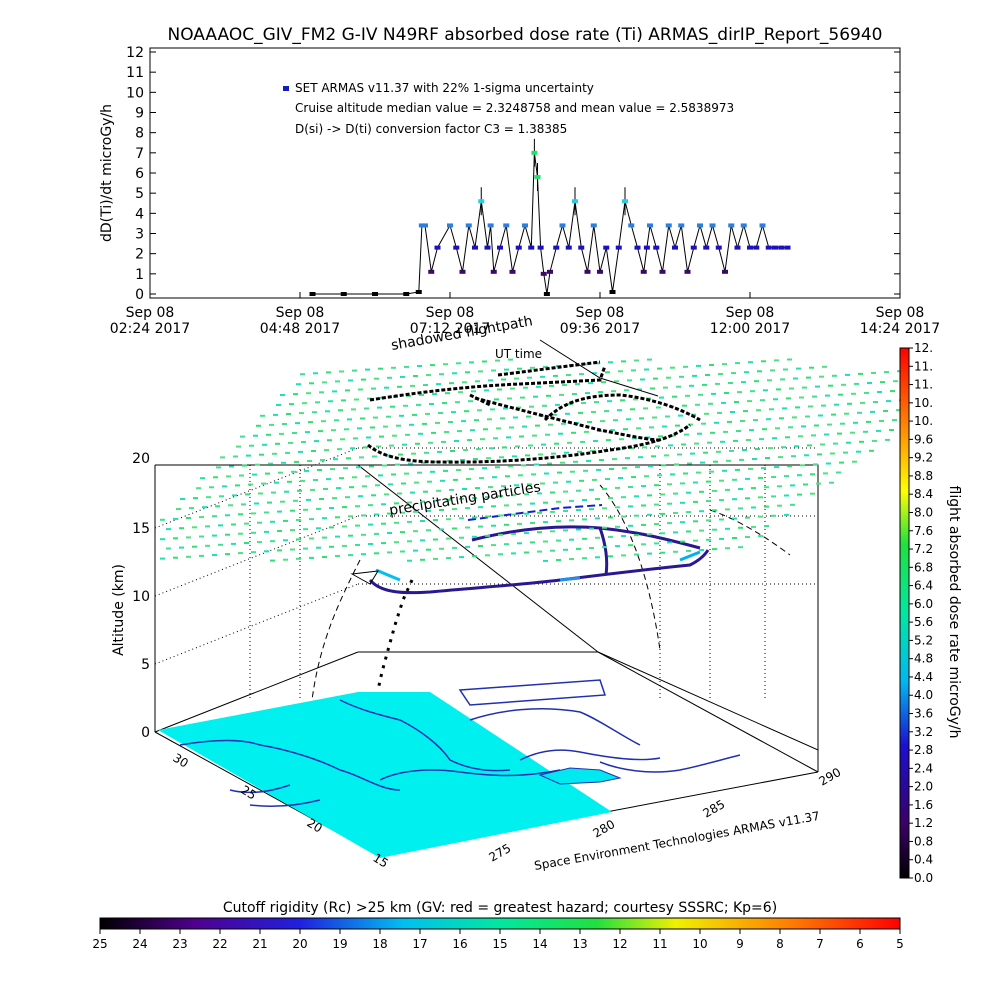 This screenshot has height=1000, width=1000. What do you see at coordinates (750, 313) in the screenshot?
I see `x-tick-label-date: Sep 08` at bounding box center [750, 313].